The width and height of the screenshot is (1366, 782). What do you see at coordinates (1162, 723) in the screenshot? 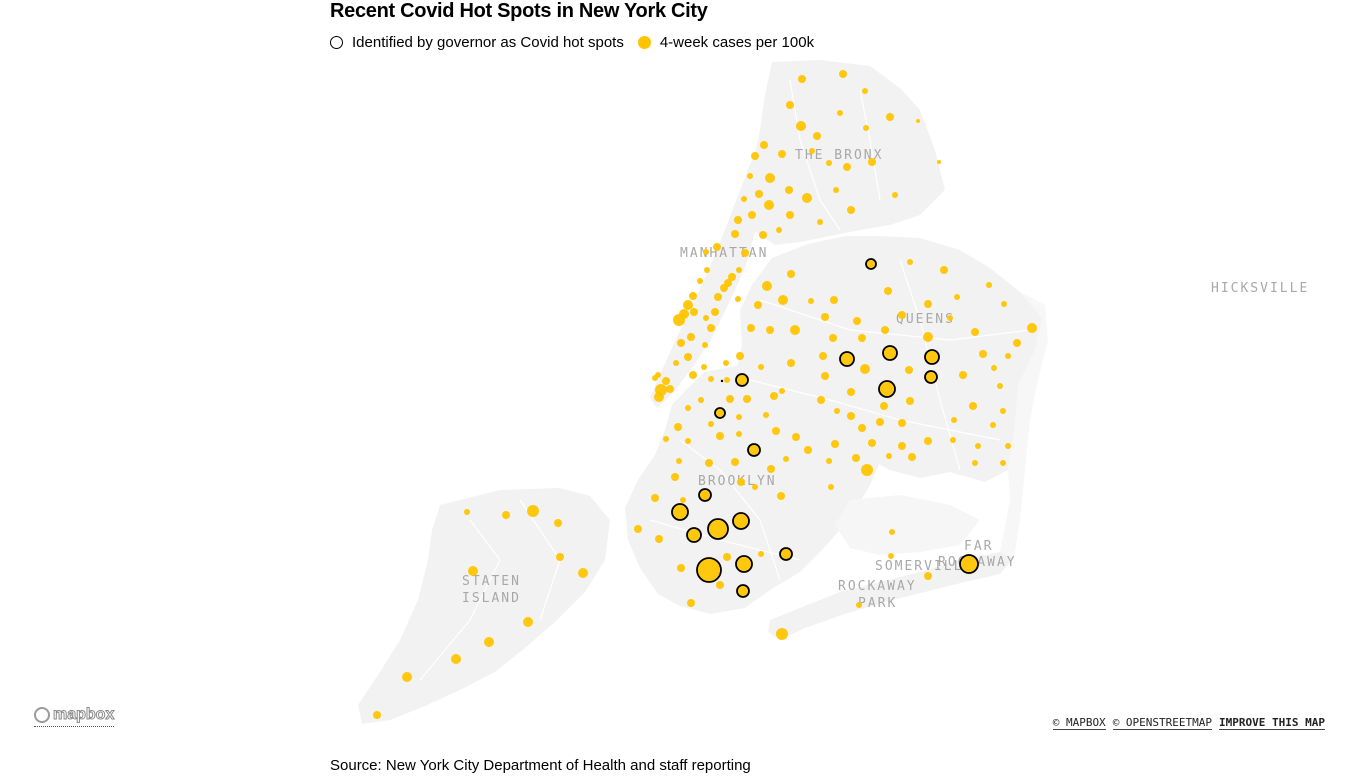
I see `openstreetmap-attribution-link: © OPENSTREETMAP` at bounding box center [1162, 723].